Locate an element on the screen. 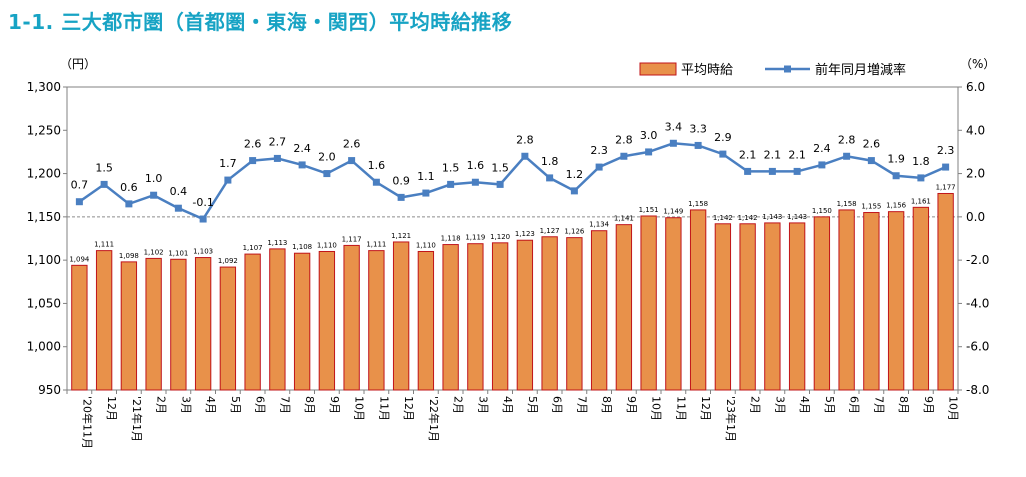 This screenshot has height=477, width=1026. right-axis-tick-label: -8.0 is located at coordinates (977, 390).